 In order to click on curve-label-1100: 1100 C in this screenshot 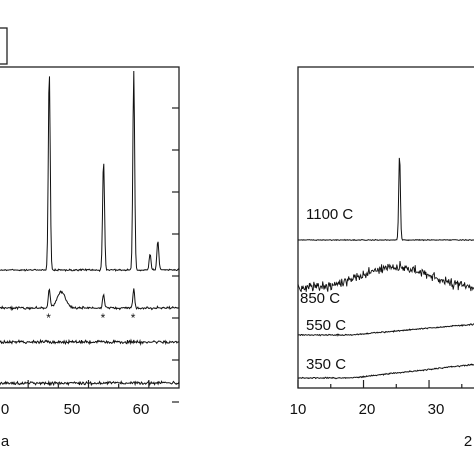, I will do `click(329, 214)`.